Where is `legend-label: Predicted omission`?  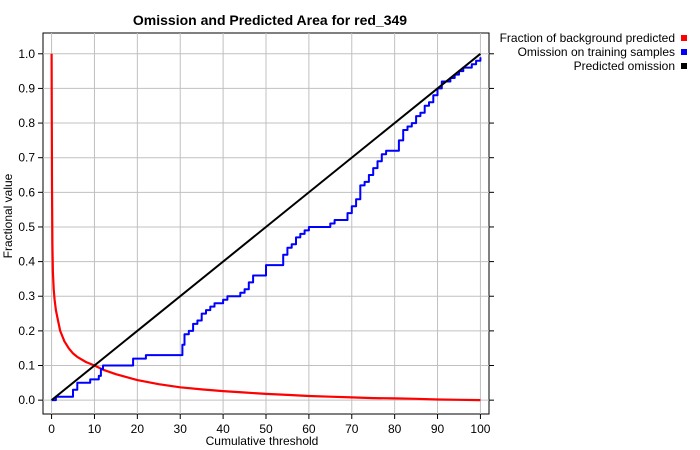
legend-label: Predicted omission is located at coordinates (624, 66).